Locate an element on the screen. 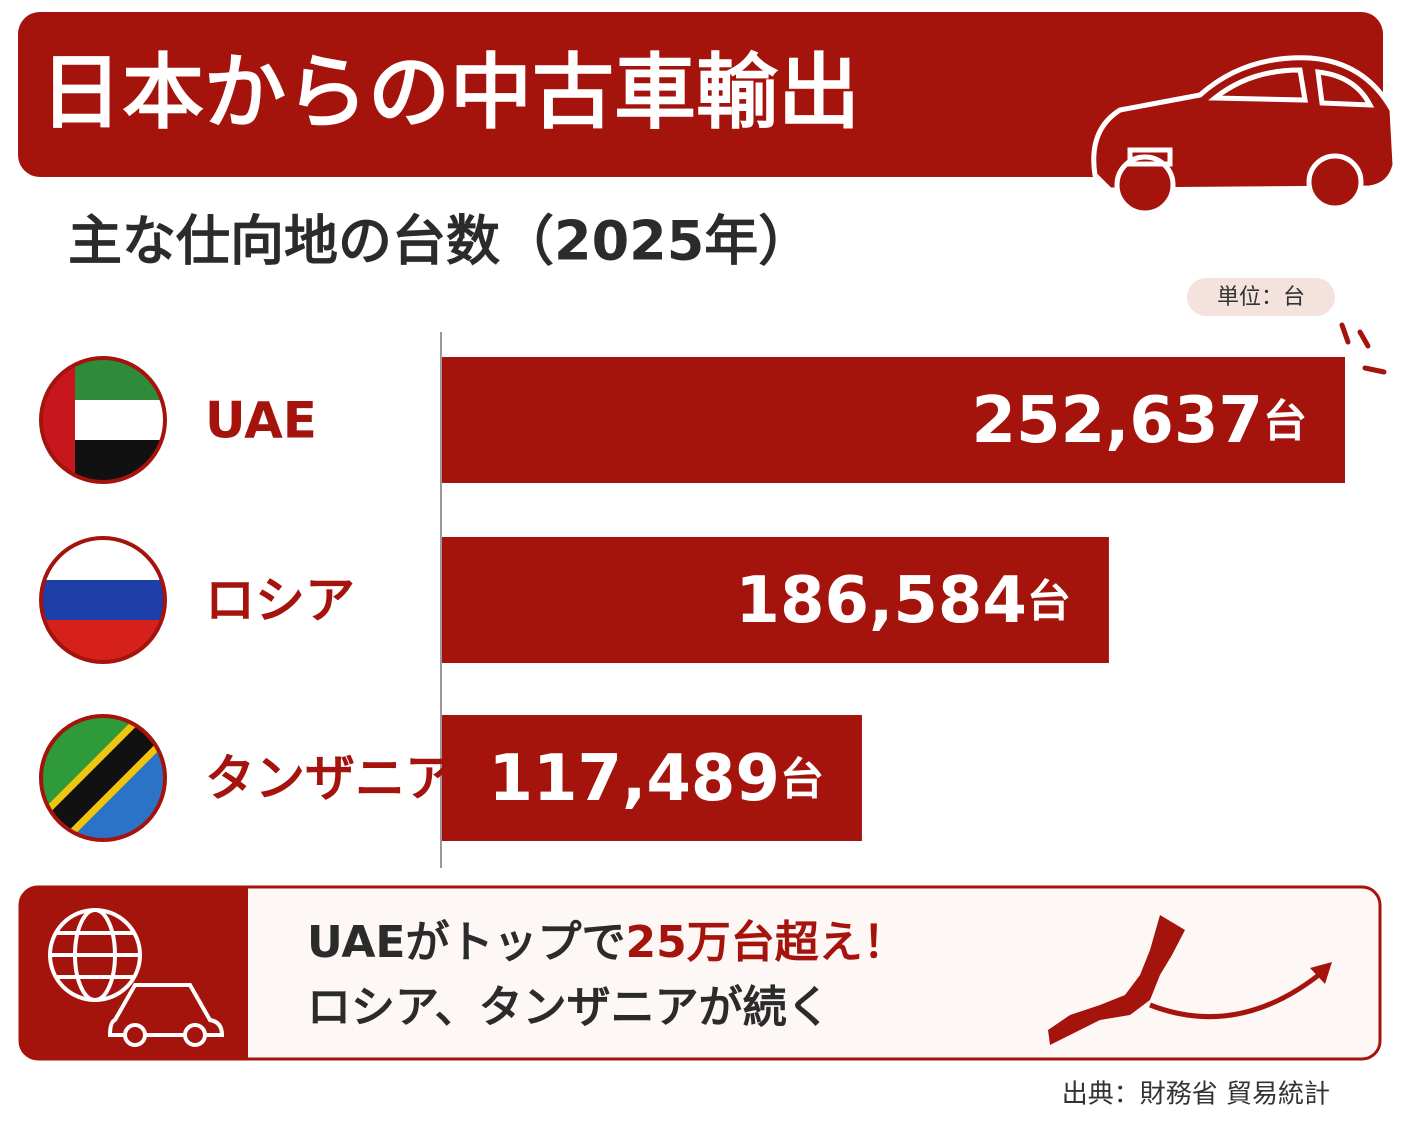 The image size is (1402, 1122). category-label: UAE is located at coordinates (261, 421).